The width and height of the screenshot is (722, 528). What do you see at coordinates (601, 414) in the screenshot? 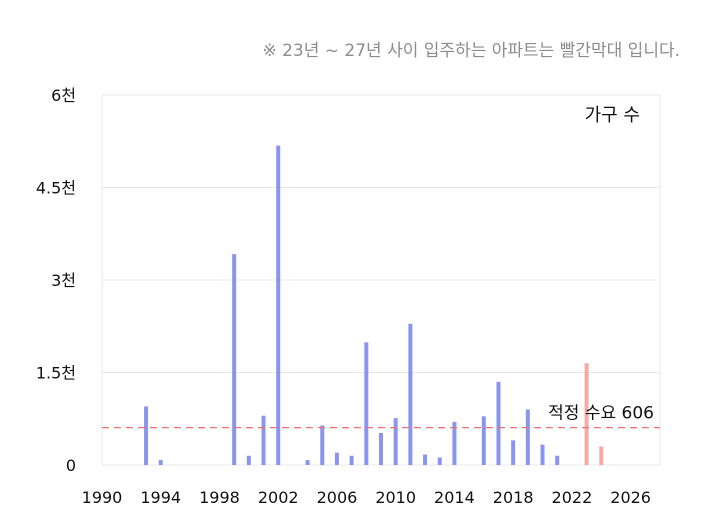
I see `reference-line-label: 적정 수요 606` at bounding box center [601, 414].